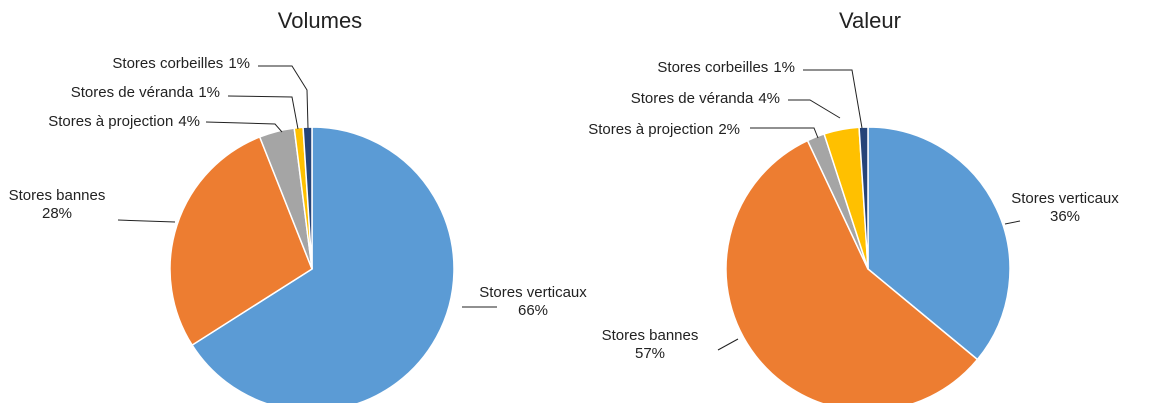 The width and height of the screenshot is (1156, 403). What do you see at coordinates (729, 129) in the screenshot?
I see `value-label: 2%` at bounding box center [729, 129].